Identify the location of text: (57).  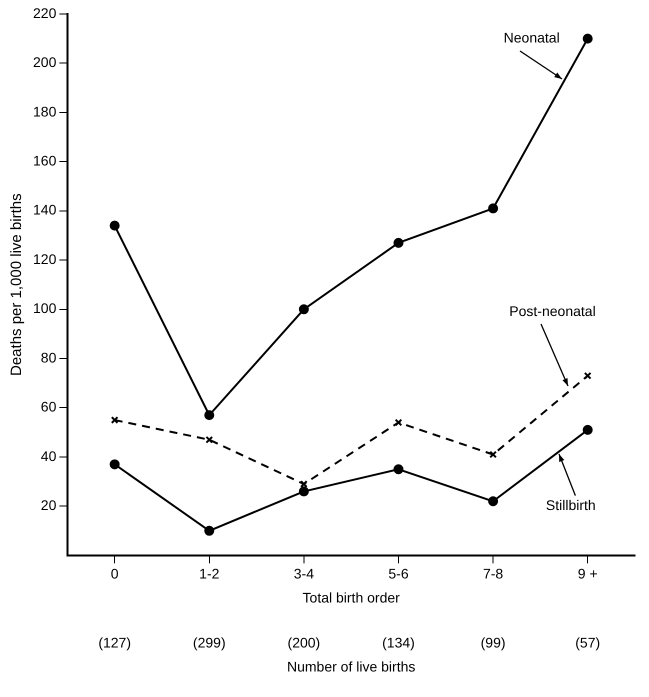
(587, 642).